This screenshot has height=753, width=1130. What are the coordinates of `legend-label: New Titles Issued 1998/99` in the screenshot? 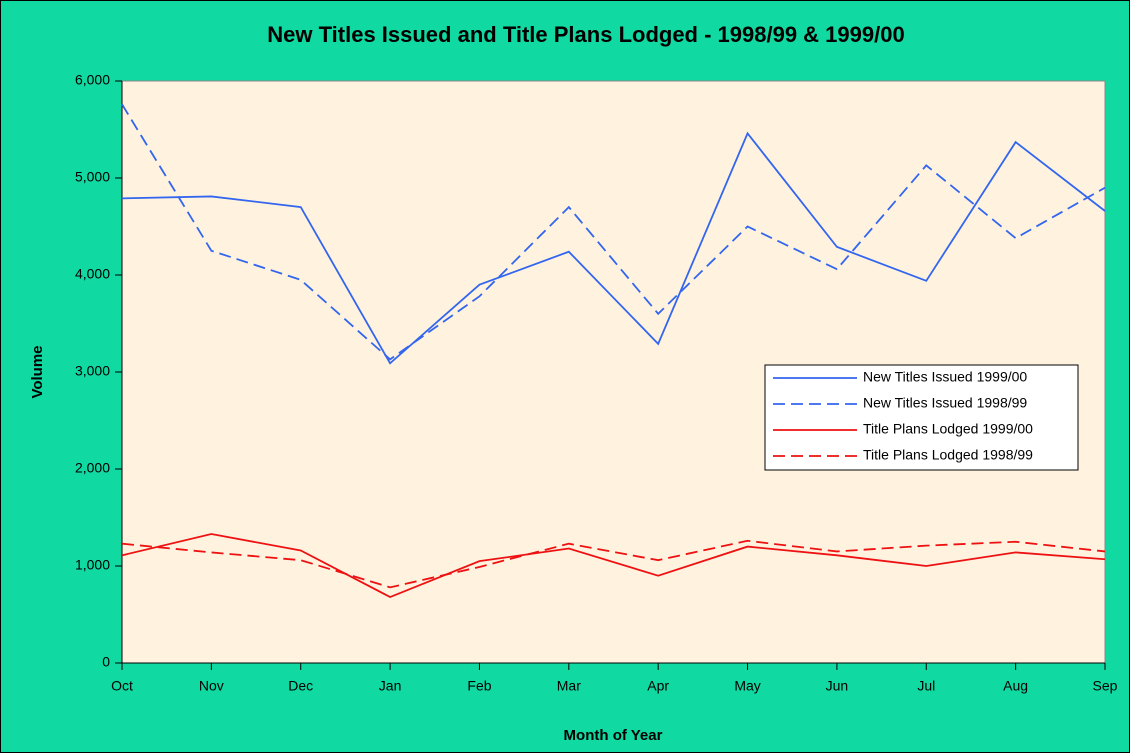 It's located at (945, 403).